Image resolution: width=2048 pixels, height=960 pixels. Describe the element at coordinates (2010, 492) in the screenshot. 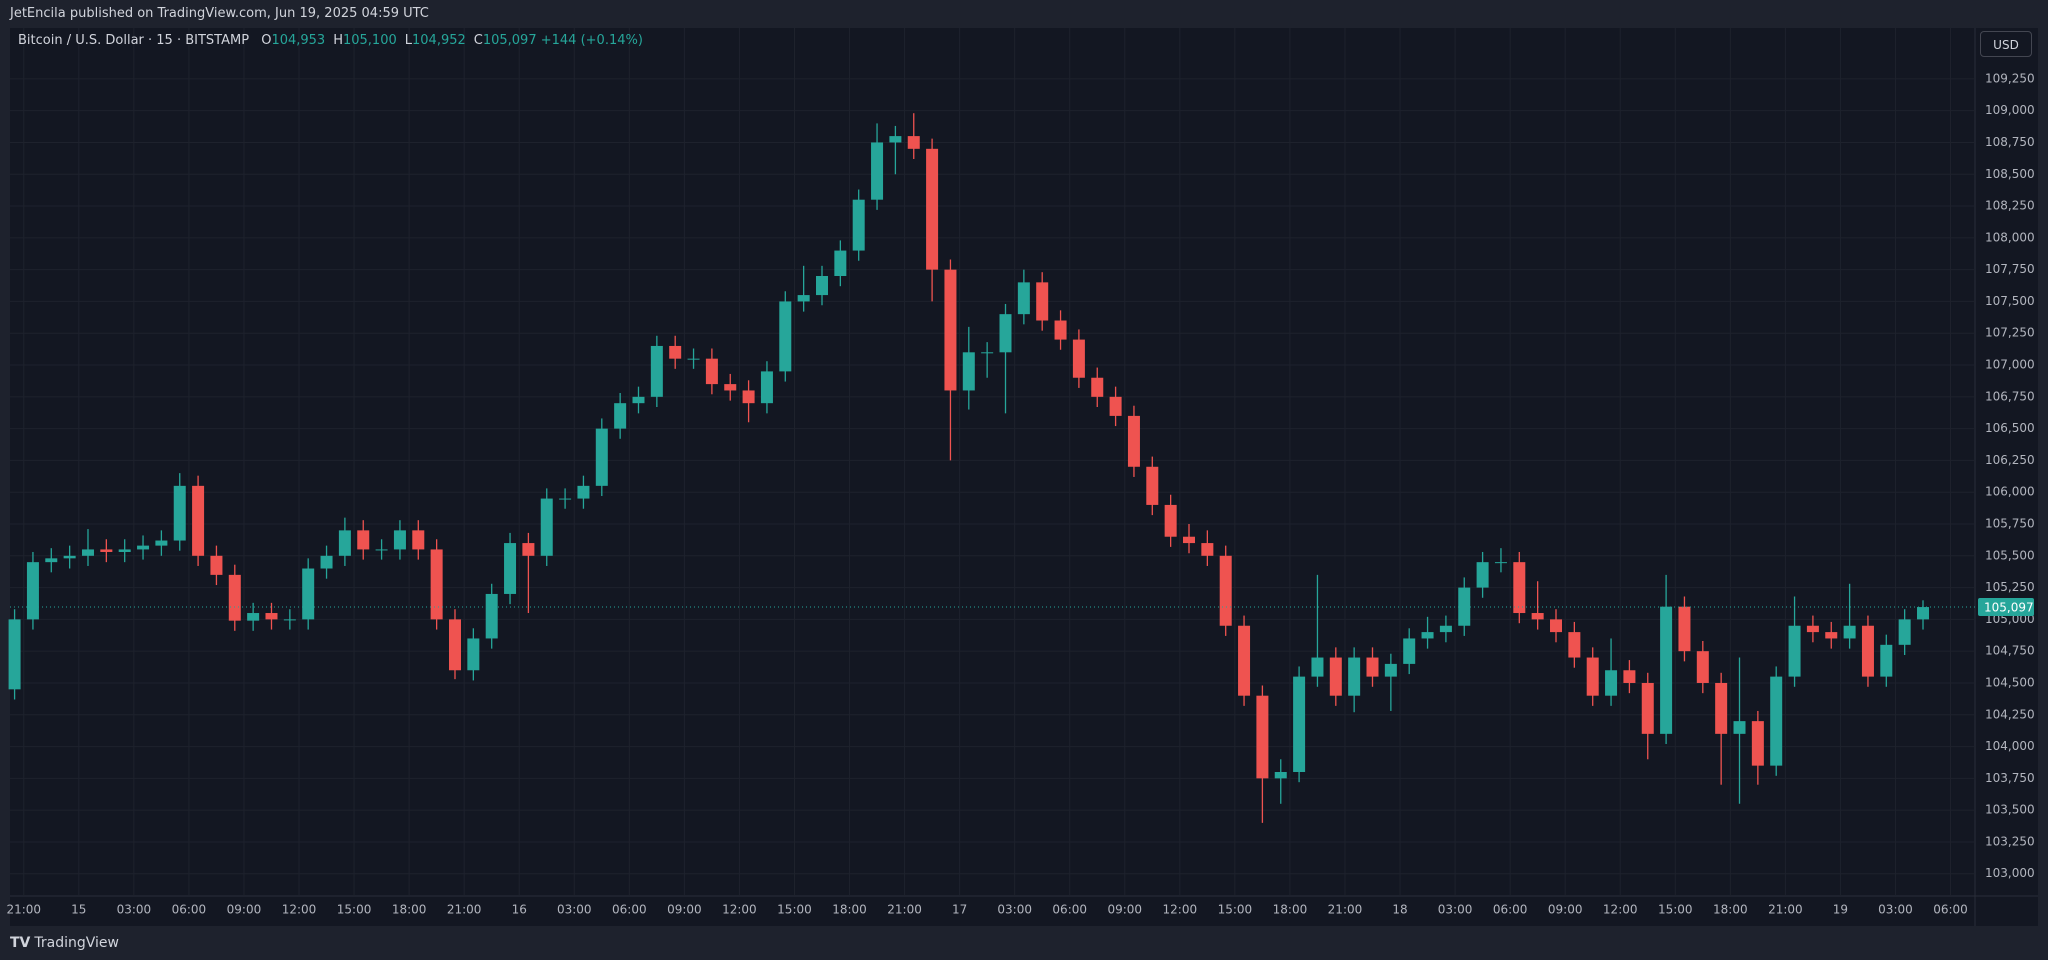

I see `y-tick-label: 106,000` at that location.